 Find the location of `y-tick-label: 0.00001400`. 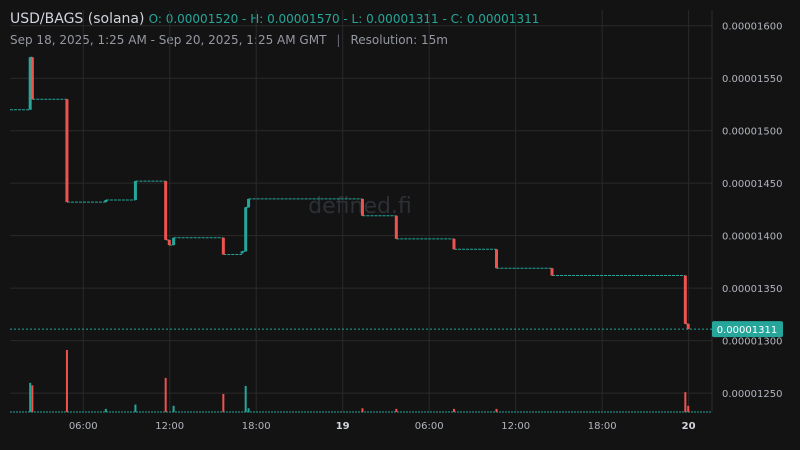

y-tick-label: 0.00001400 is located at coordinates (752, 237).